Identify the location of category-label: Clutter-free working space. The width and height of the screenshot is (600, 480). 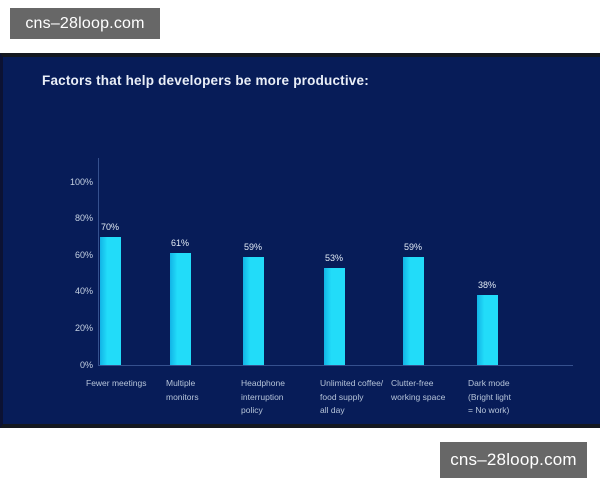
(418, 390).